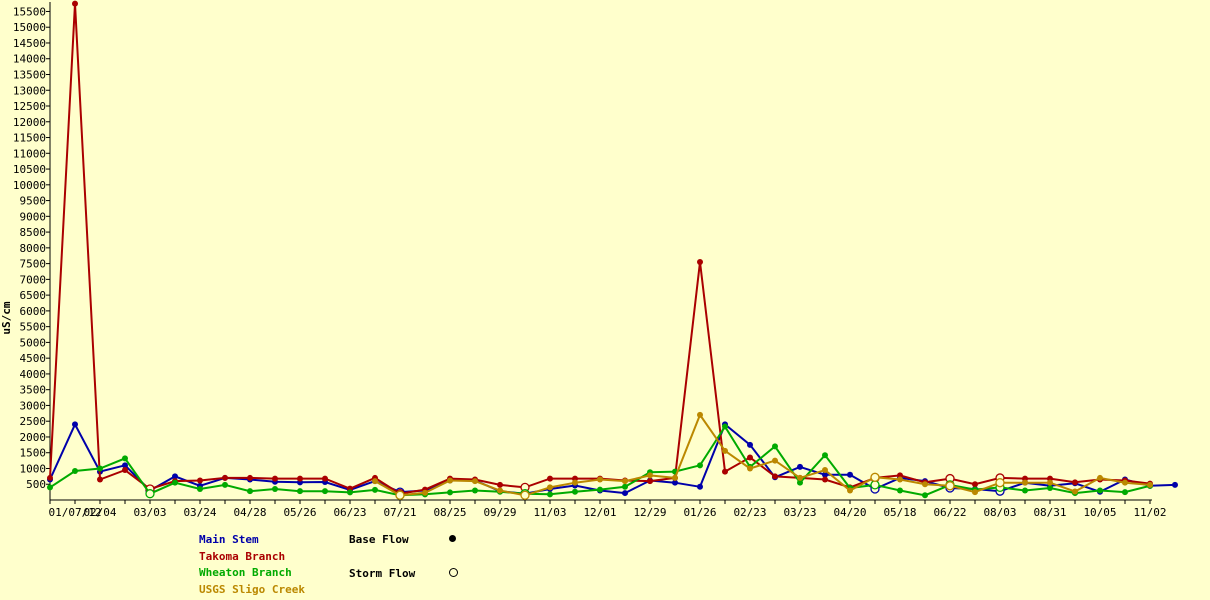 This screenshot has height=600, width=1210. Describe the element at coordinates (29, 59) in the screenshot. I see `y-tick-label: 14000` at that location.